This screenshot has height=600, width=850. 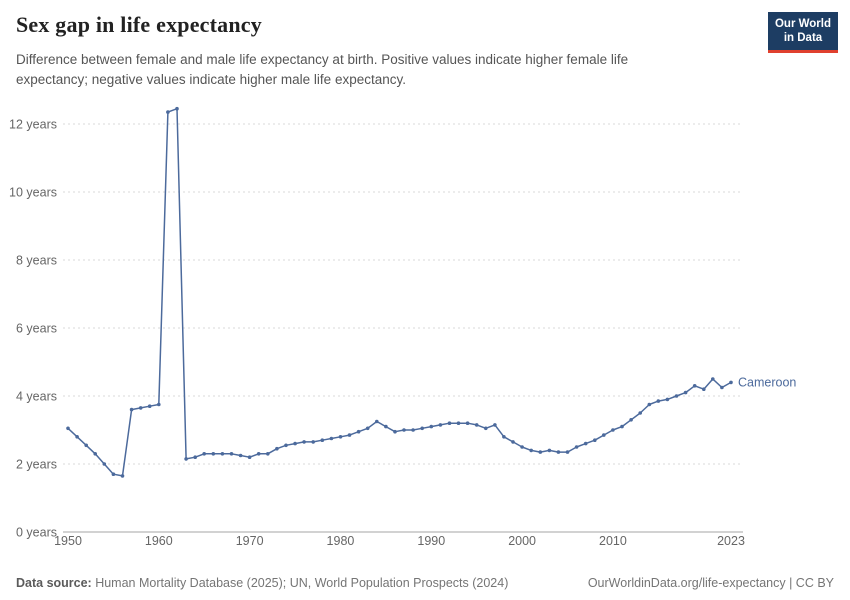 I want to click on page-title: Sex gap in life expectancy, so click(x=139, y=24).